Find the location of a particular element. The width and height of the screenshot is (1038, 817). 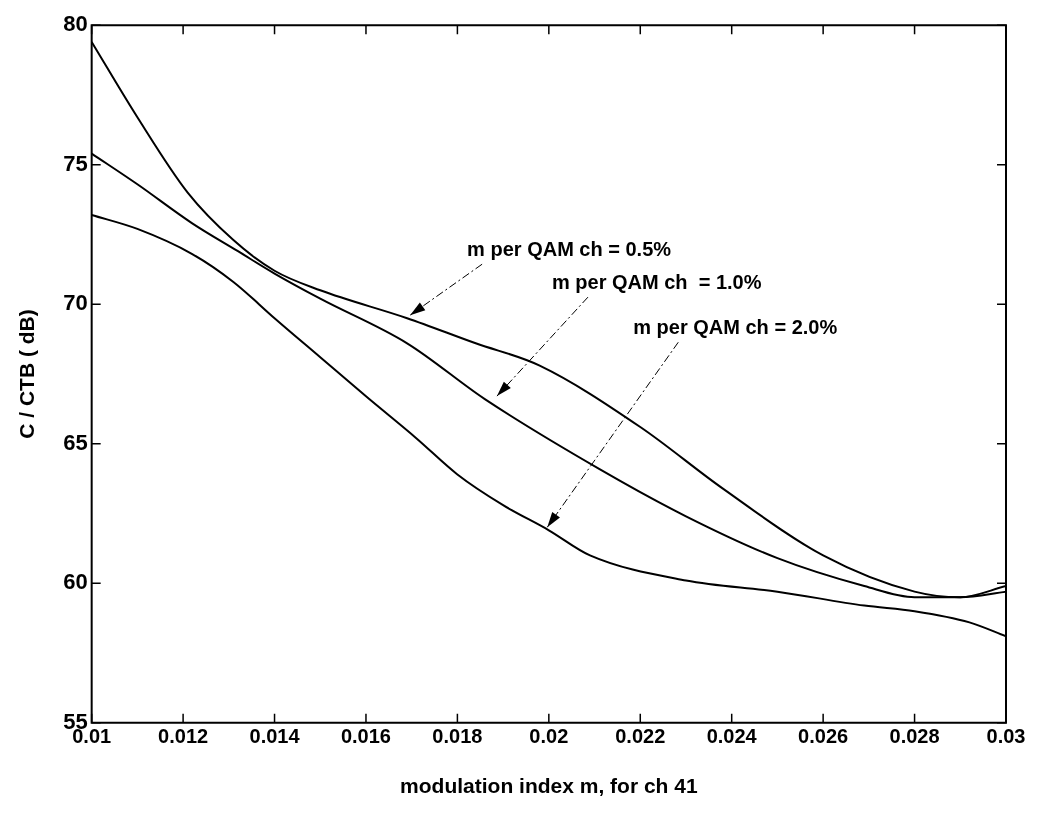

x-tick-label: 0.016 is located at coordinates (365, 736).